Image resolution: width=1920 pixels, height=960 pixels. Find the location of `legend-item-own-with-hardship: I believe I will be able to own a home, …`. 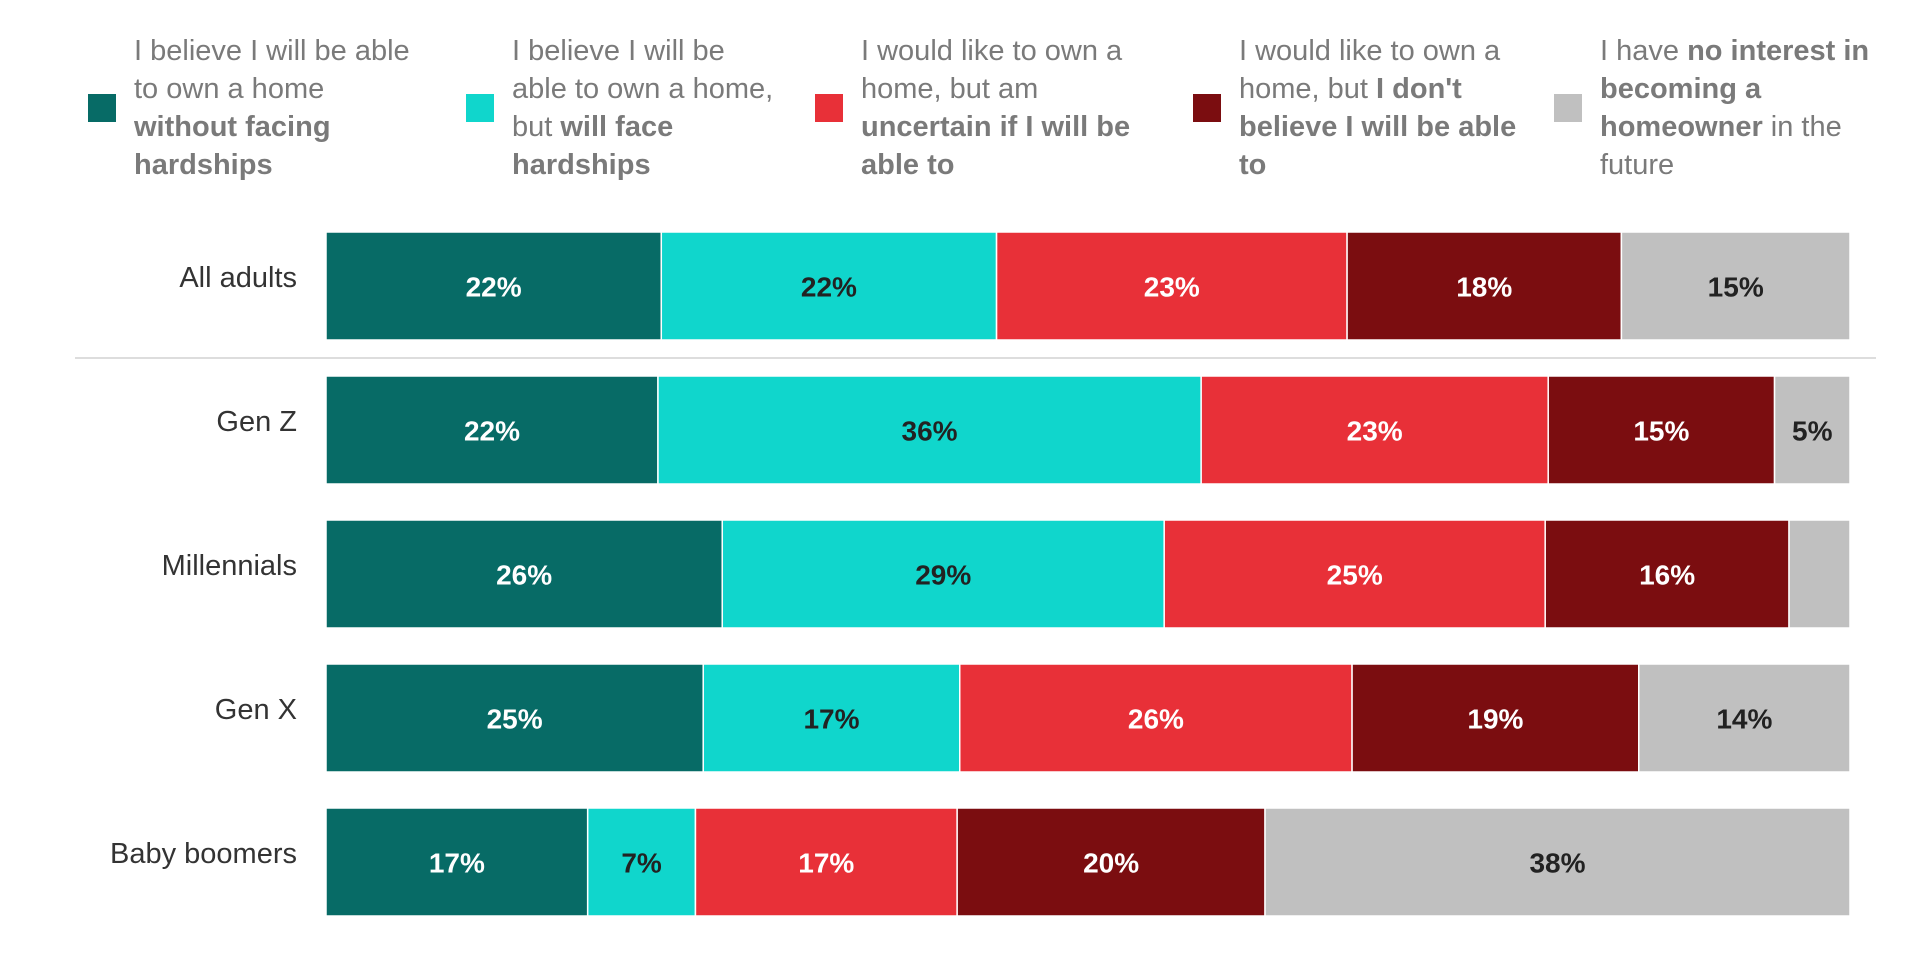

legend-item-own-with-hardship: I believe I will be able to own a home, … is located at coordinates (624, 108).